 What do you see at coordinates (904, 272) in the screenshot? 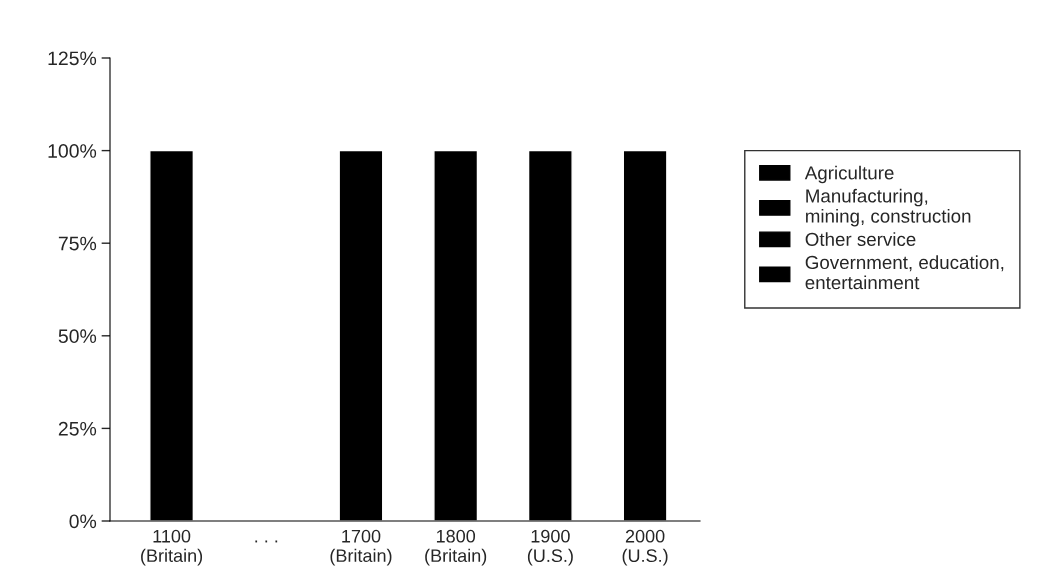
I see `legend-label: Government, education, entertainment` at bounding box center [904, 272].